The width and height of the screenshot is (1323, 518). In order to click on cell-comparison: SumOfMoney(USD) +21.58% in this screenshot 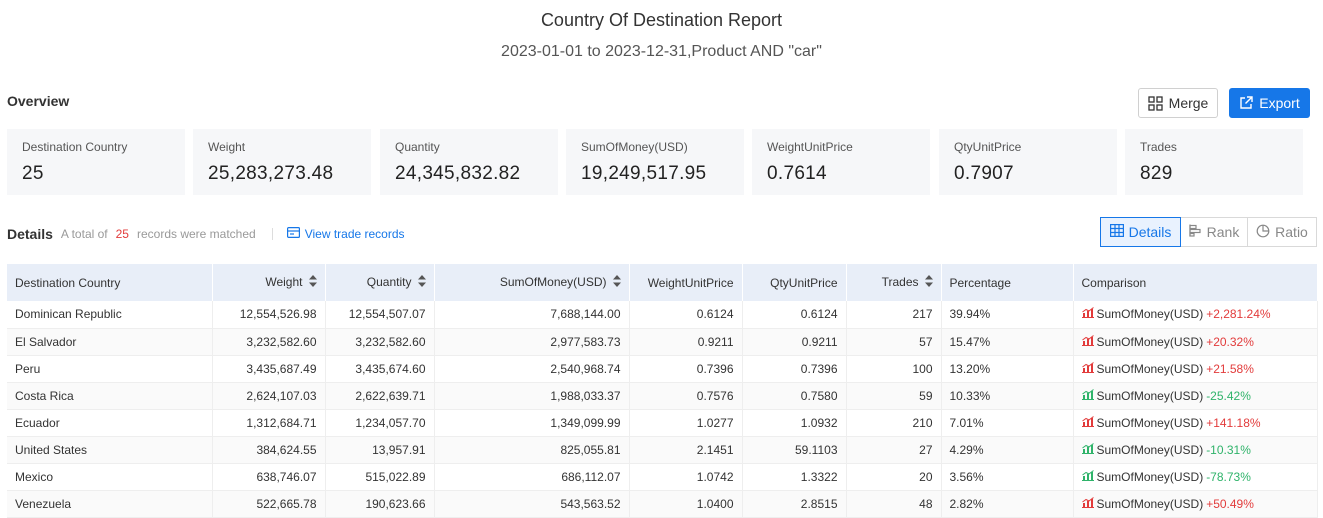, I will do `click(1195, 369)`.